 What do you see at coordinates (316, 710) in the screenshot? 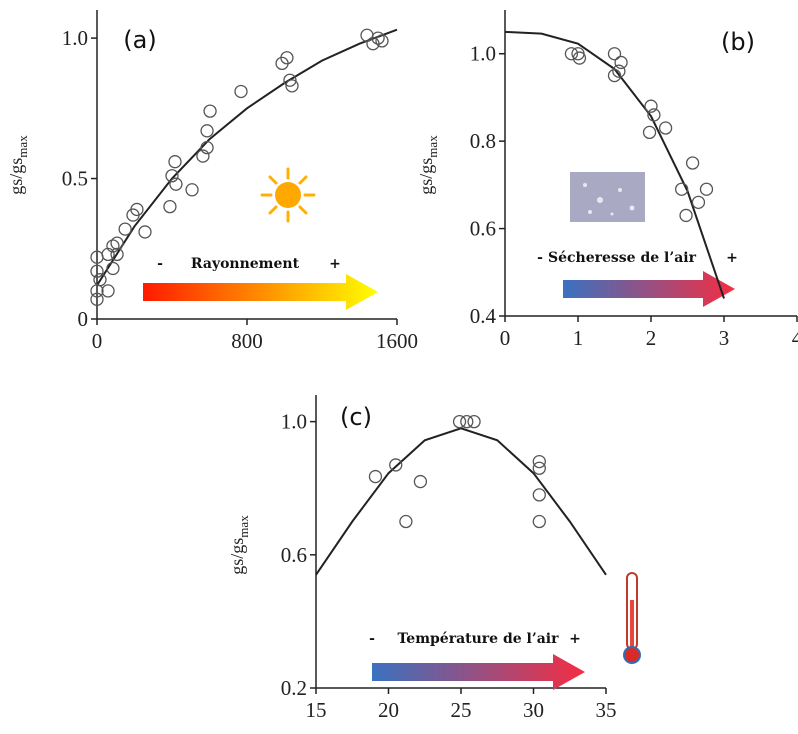
I see `x-tick-label: 15` at bounding box center [316, 710].